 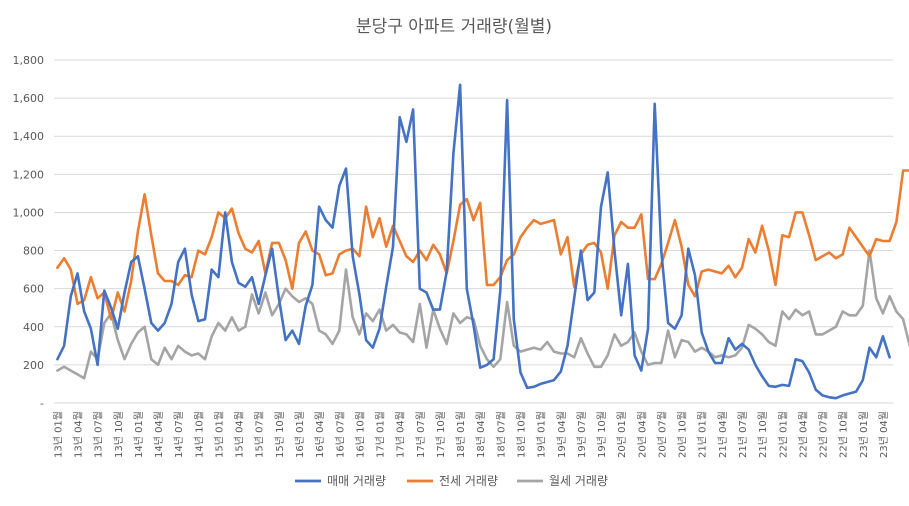 I want to click on y-tick-label: 800, so click(x=33, y=251).